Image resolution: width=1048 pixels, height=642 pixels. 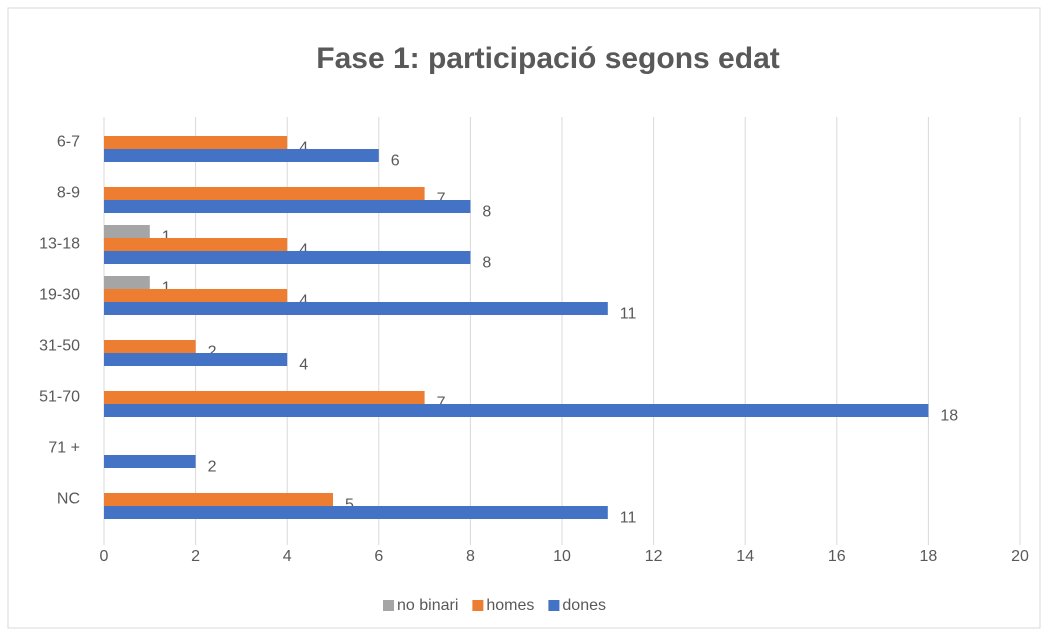 What do you see at coordinates (510, 605) in the screenshot?
I see `legend-label: homes` at bounding box center [510, 605].